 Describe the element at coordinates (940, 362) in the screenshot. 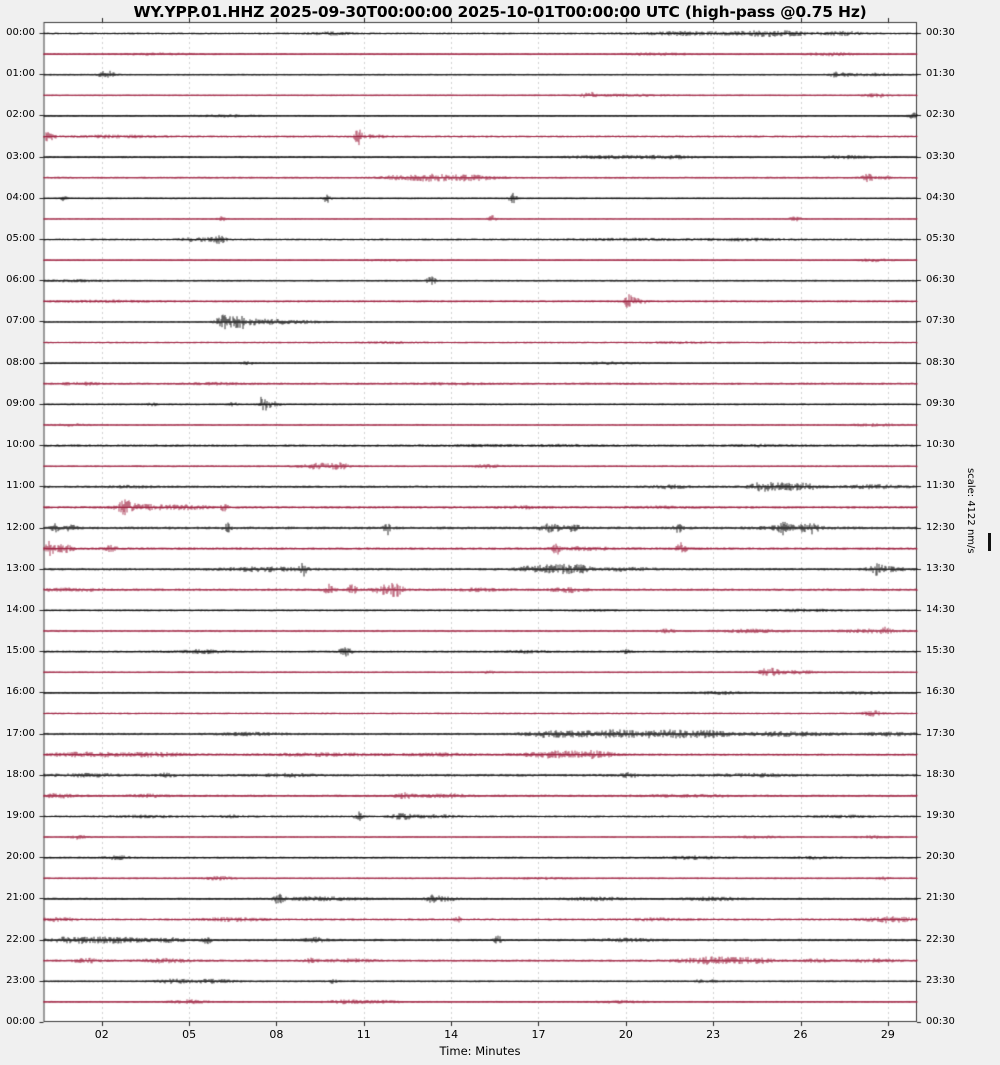

I see `time-label-right: 08:30` at that location.